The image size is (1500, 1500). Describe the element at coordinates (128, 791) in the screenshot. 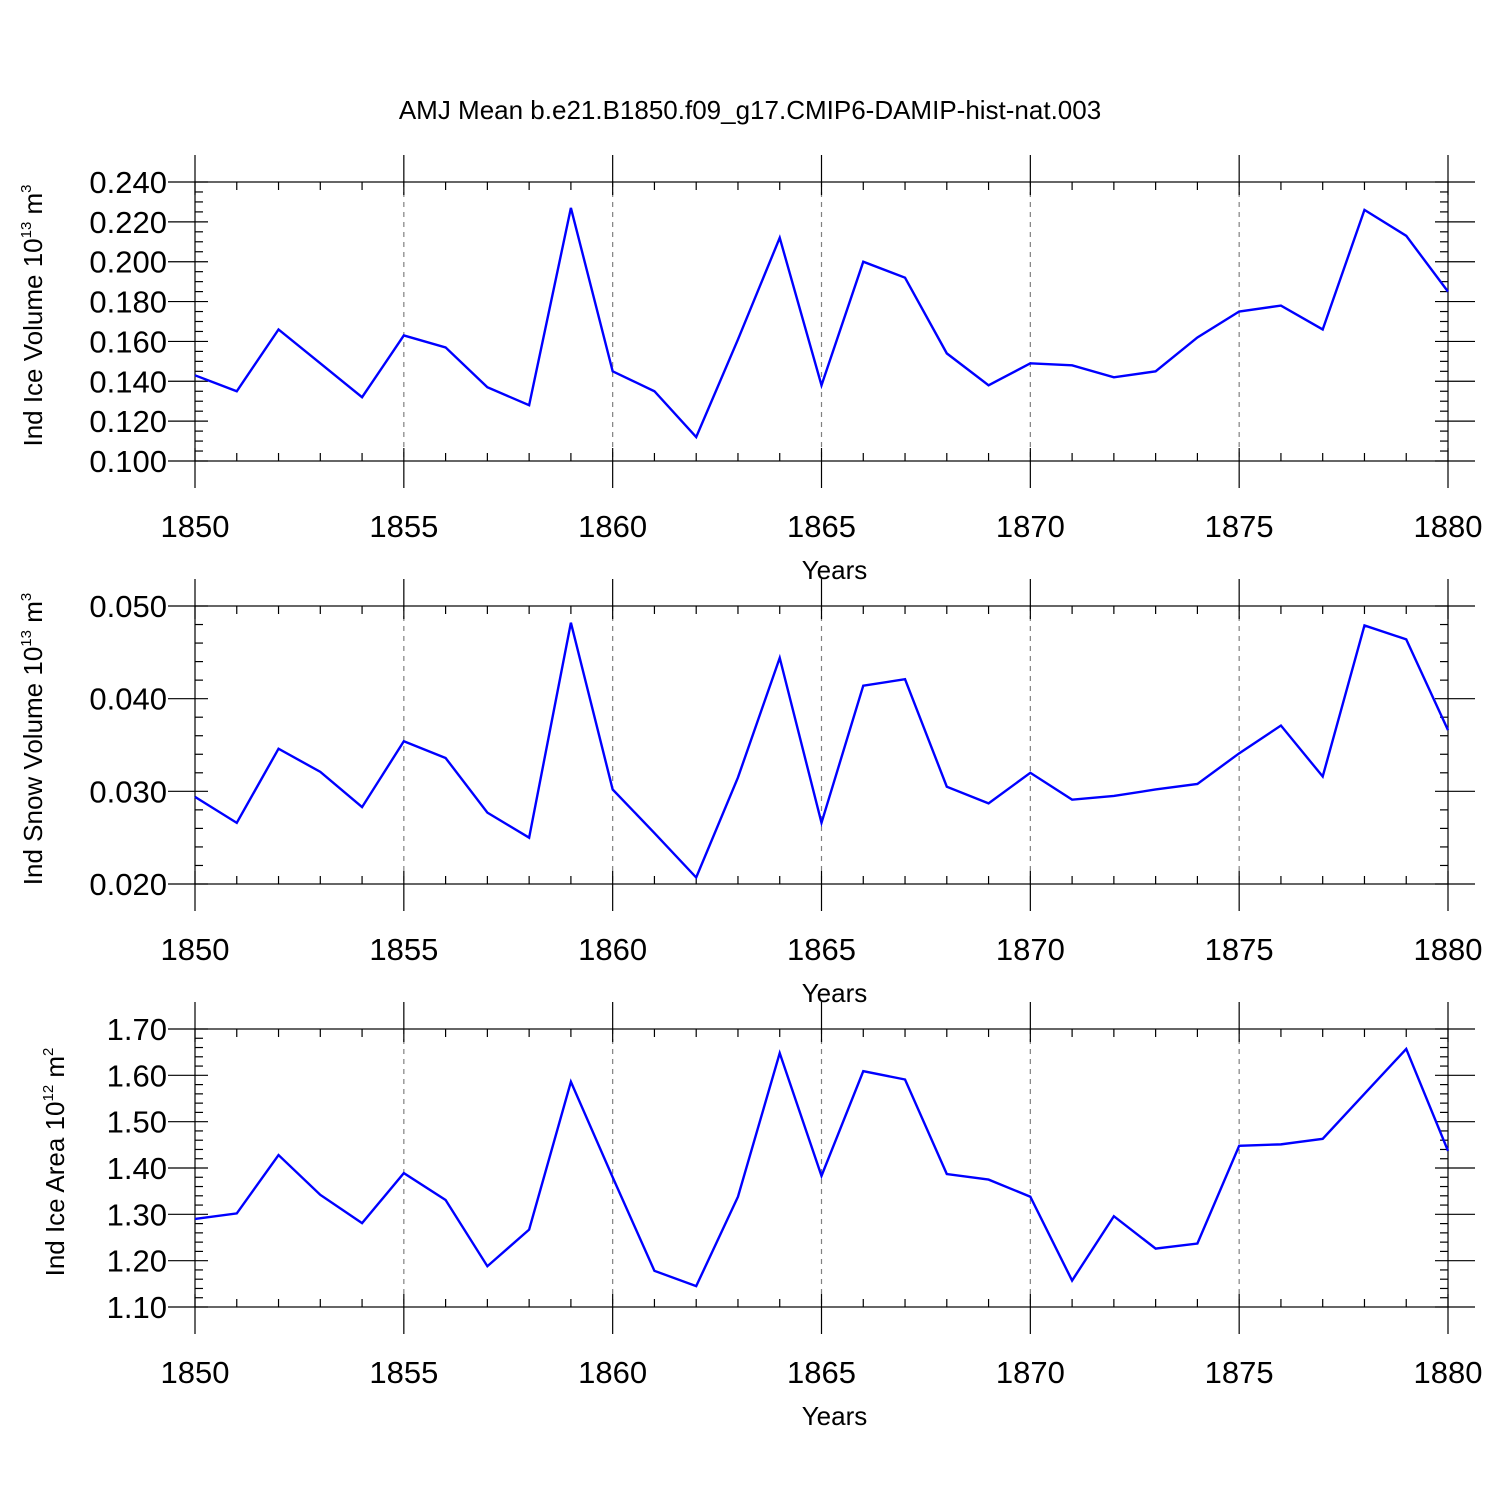

I see `y-tick-label: 0.030` at that location.